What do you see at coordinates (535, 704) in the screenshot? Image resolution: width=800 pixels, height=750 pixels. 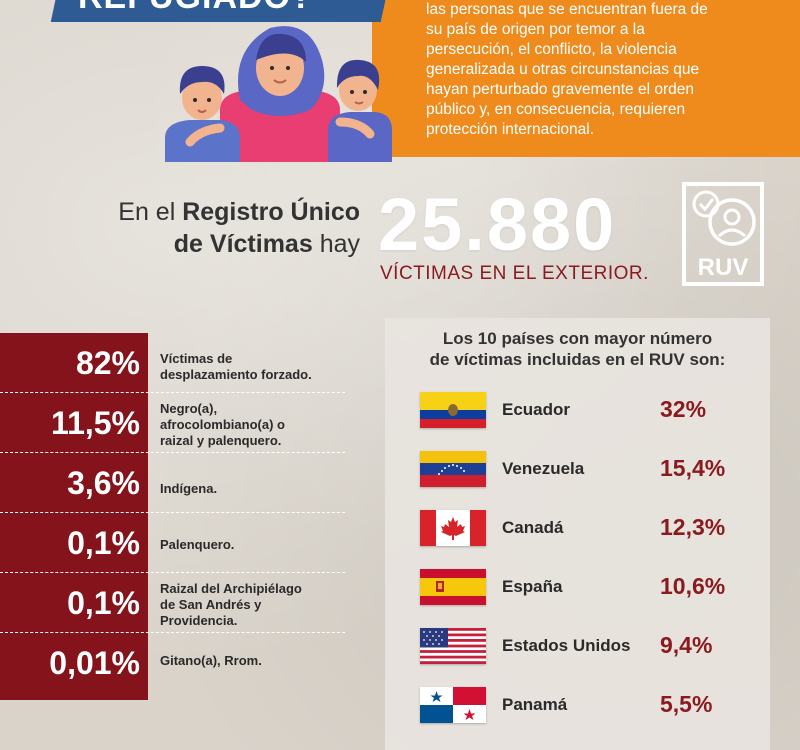 I see `country-name: Panamá` at bounding box center [535, 704].